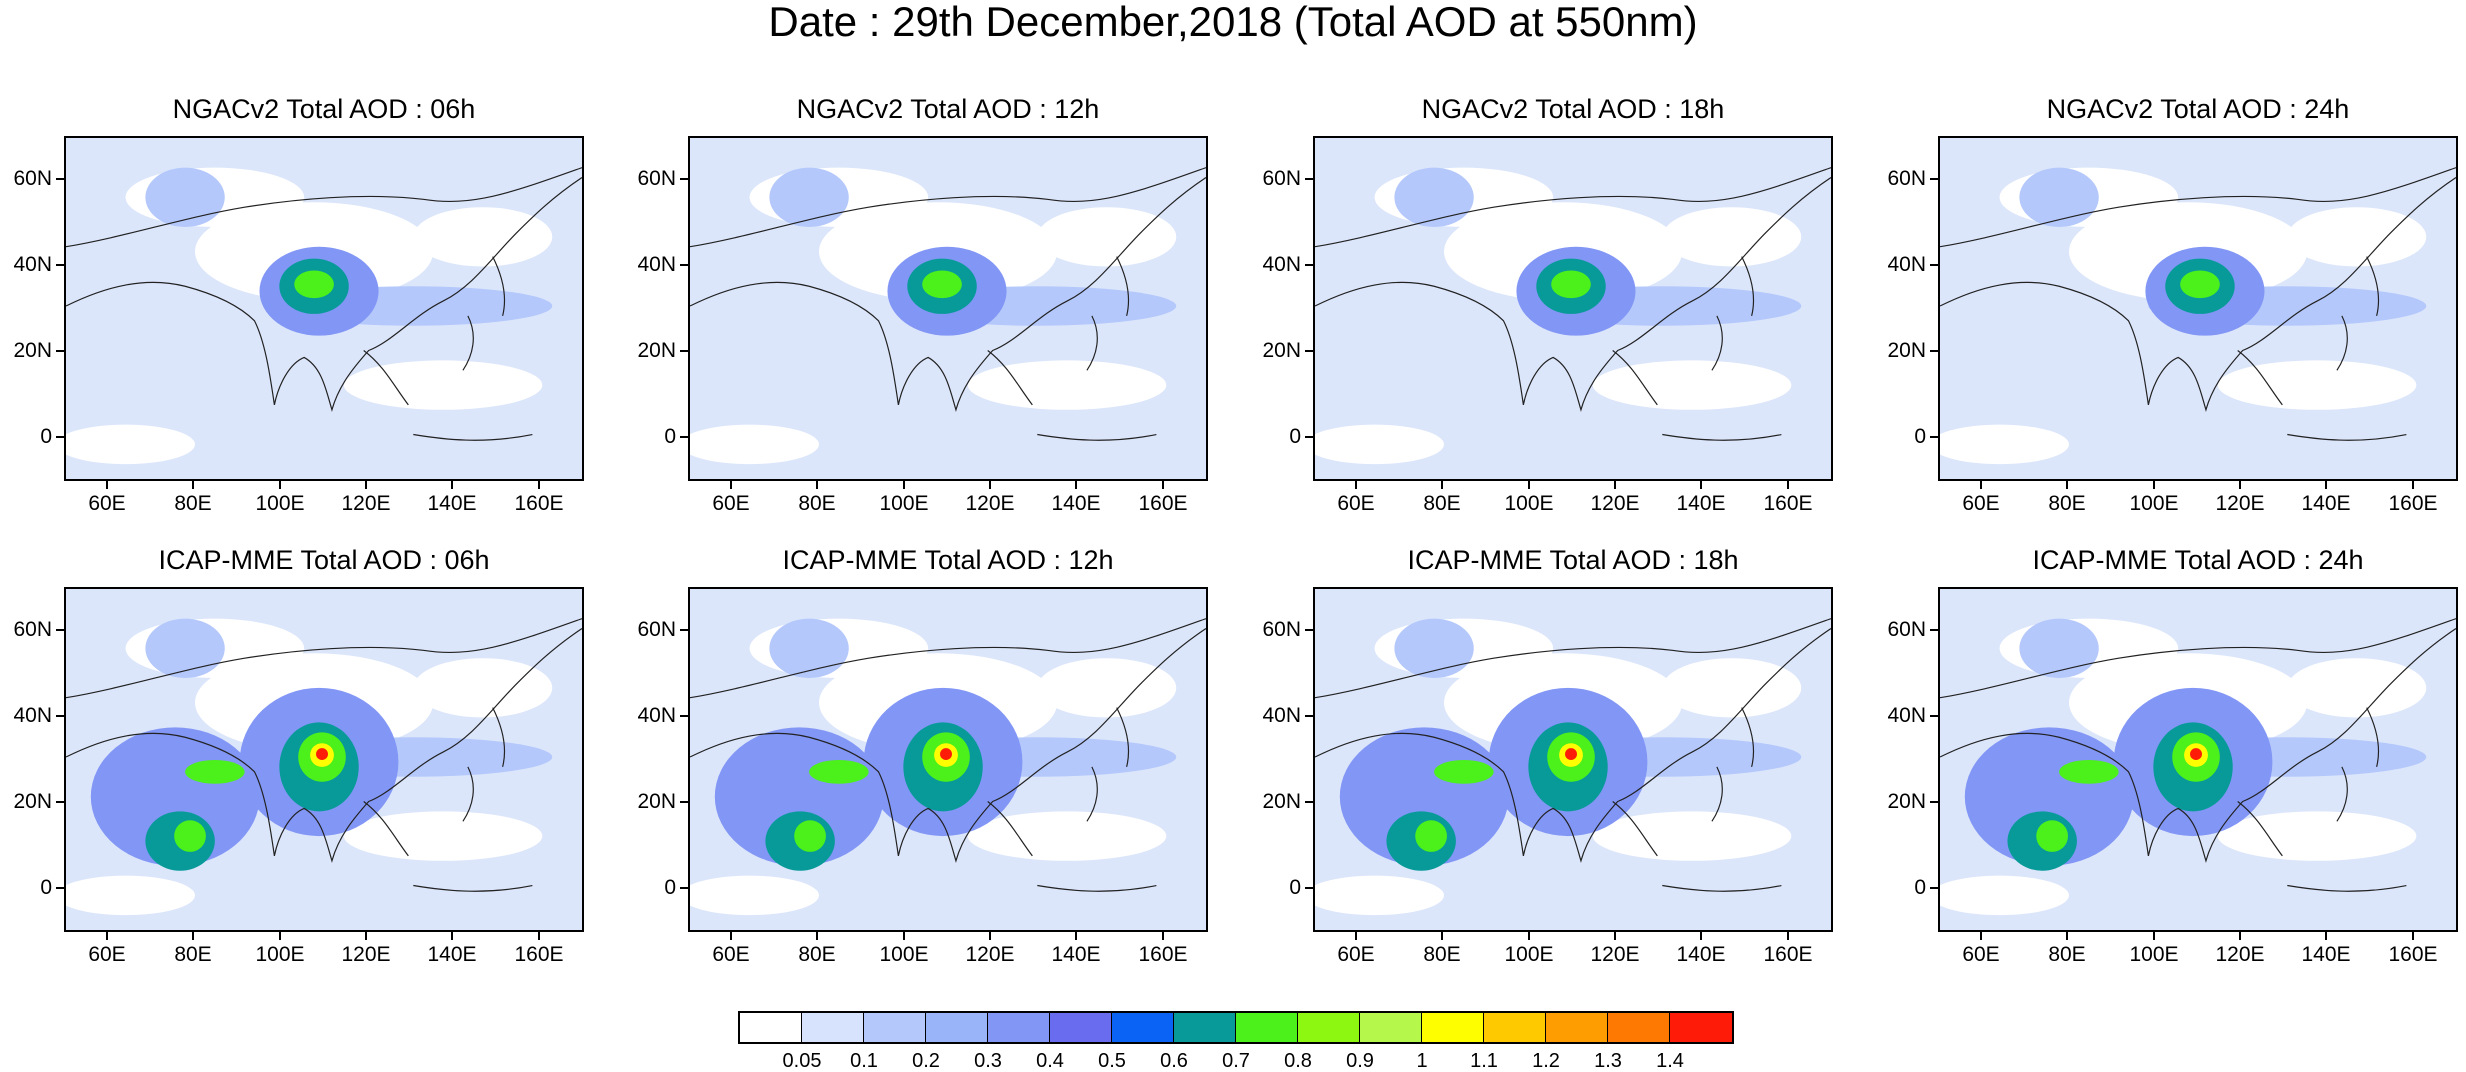 This screenshot has height=1072, width=2466. Describe the element at coordinates (1298, 1061) in the screenshot. I see `colorbar-label: 0.8` at that location.